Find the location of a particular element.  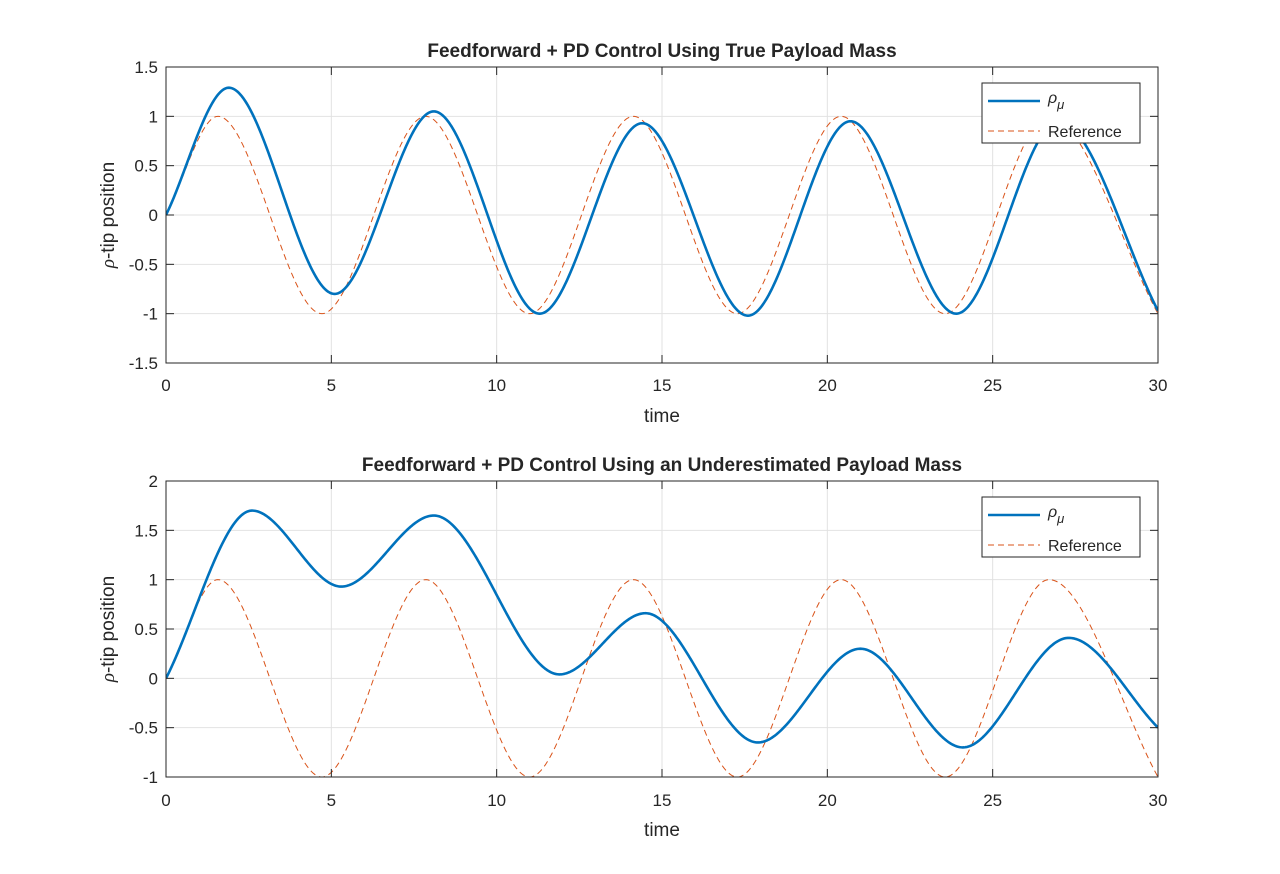

y-tick-label: -1.5 is located at coordinates (143, 363).